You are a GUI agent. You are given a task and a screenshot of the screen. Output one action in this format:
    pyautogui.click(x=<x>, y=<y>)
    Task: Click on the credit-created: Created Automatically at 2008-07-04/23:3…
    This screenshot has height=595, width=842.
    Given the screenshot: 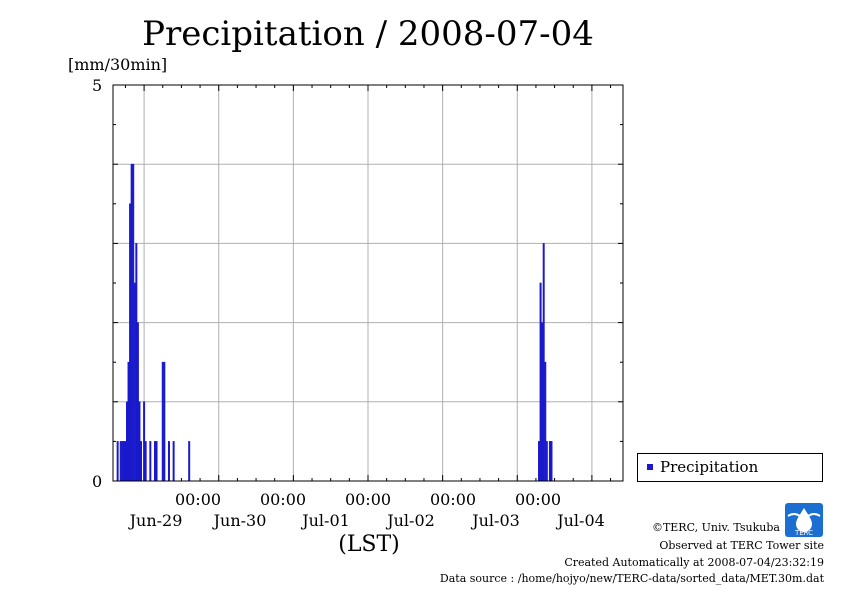 What is the action you would take?
    pyautogui.click(x=694, y=562)
    